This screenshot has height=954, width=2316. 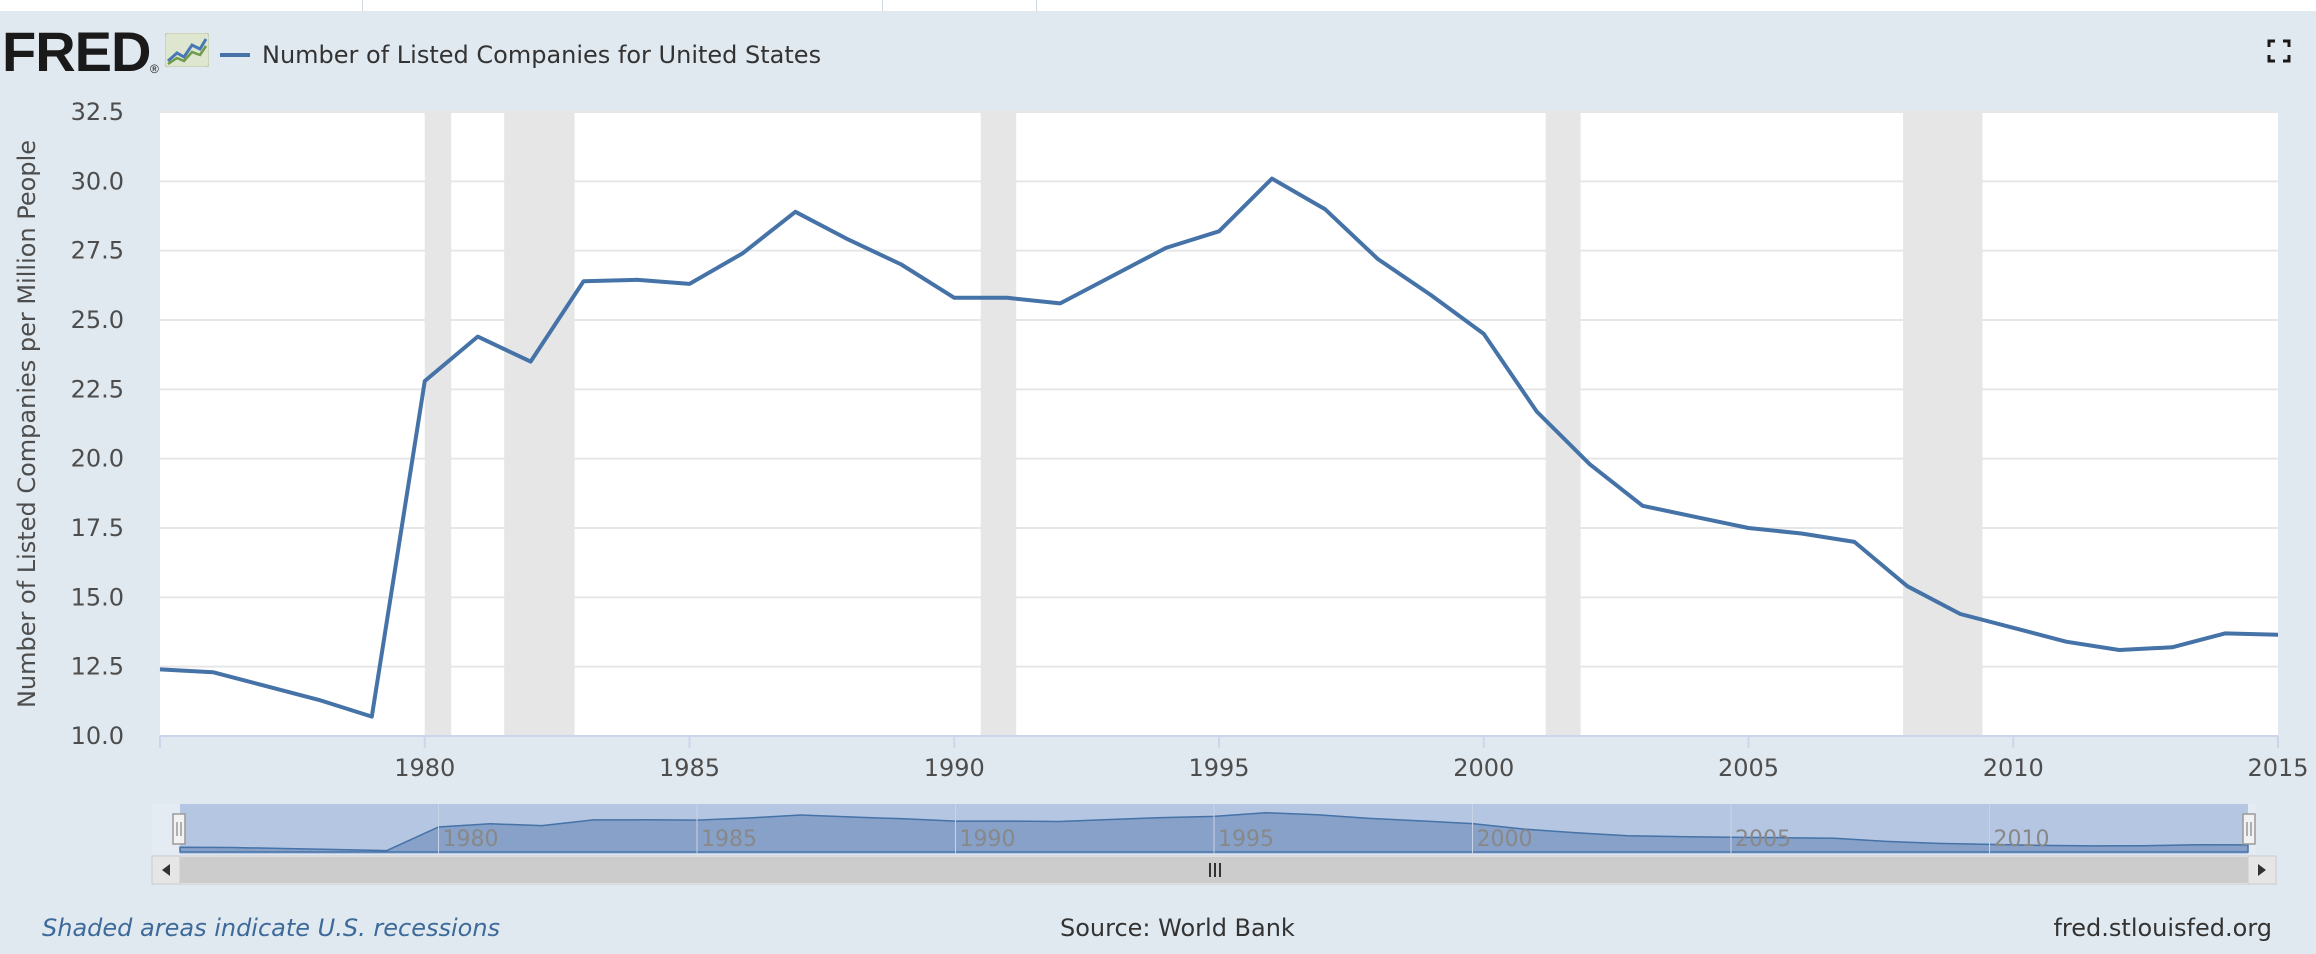 I want to click on fred-logo-registered-mark: ®, so click(x=154, y=69).